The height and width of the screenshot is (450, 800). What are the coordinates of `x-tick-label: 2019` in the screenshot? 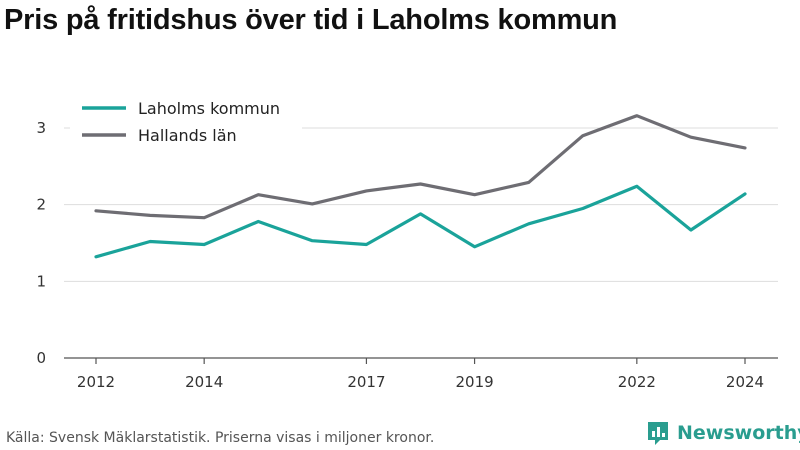 It's located at (474, 382).